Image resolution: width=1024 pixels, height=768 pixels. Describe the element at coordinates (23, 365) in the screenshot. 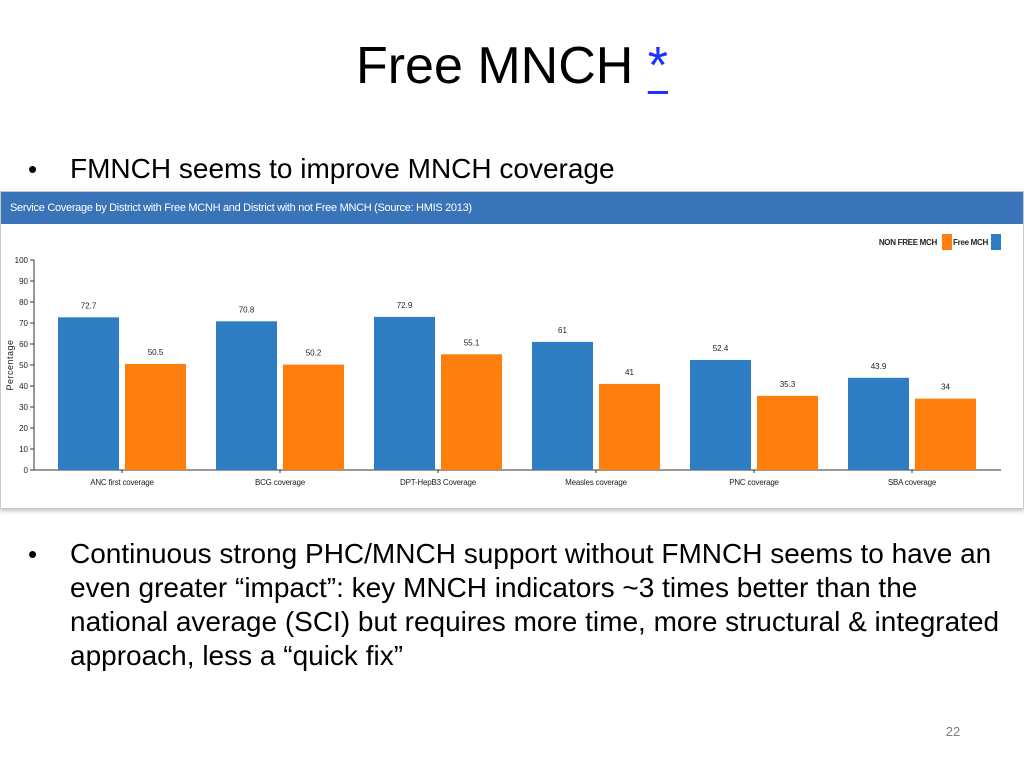

I see `y-tick-label: 50` at that location.